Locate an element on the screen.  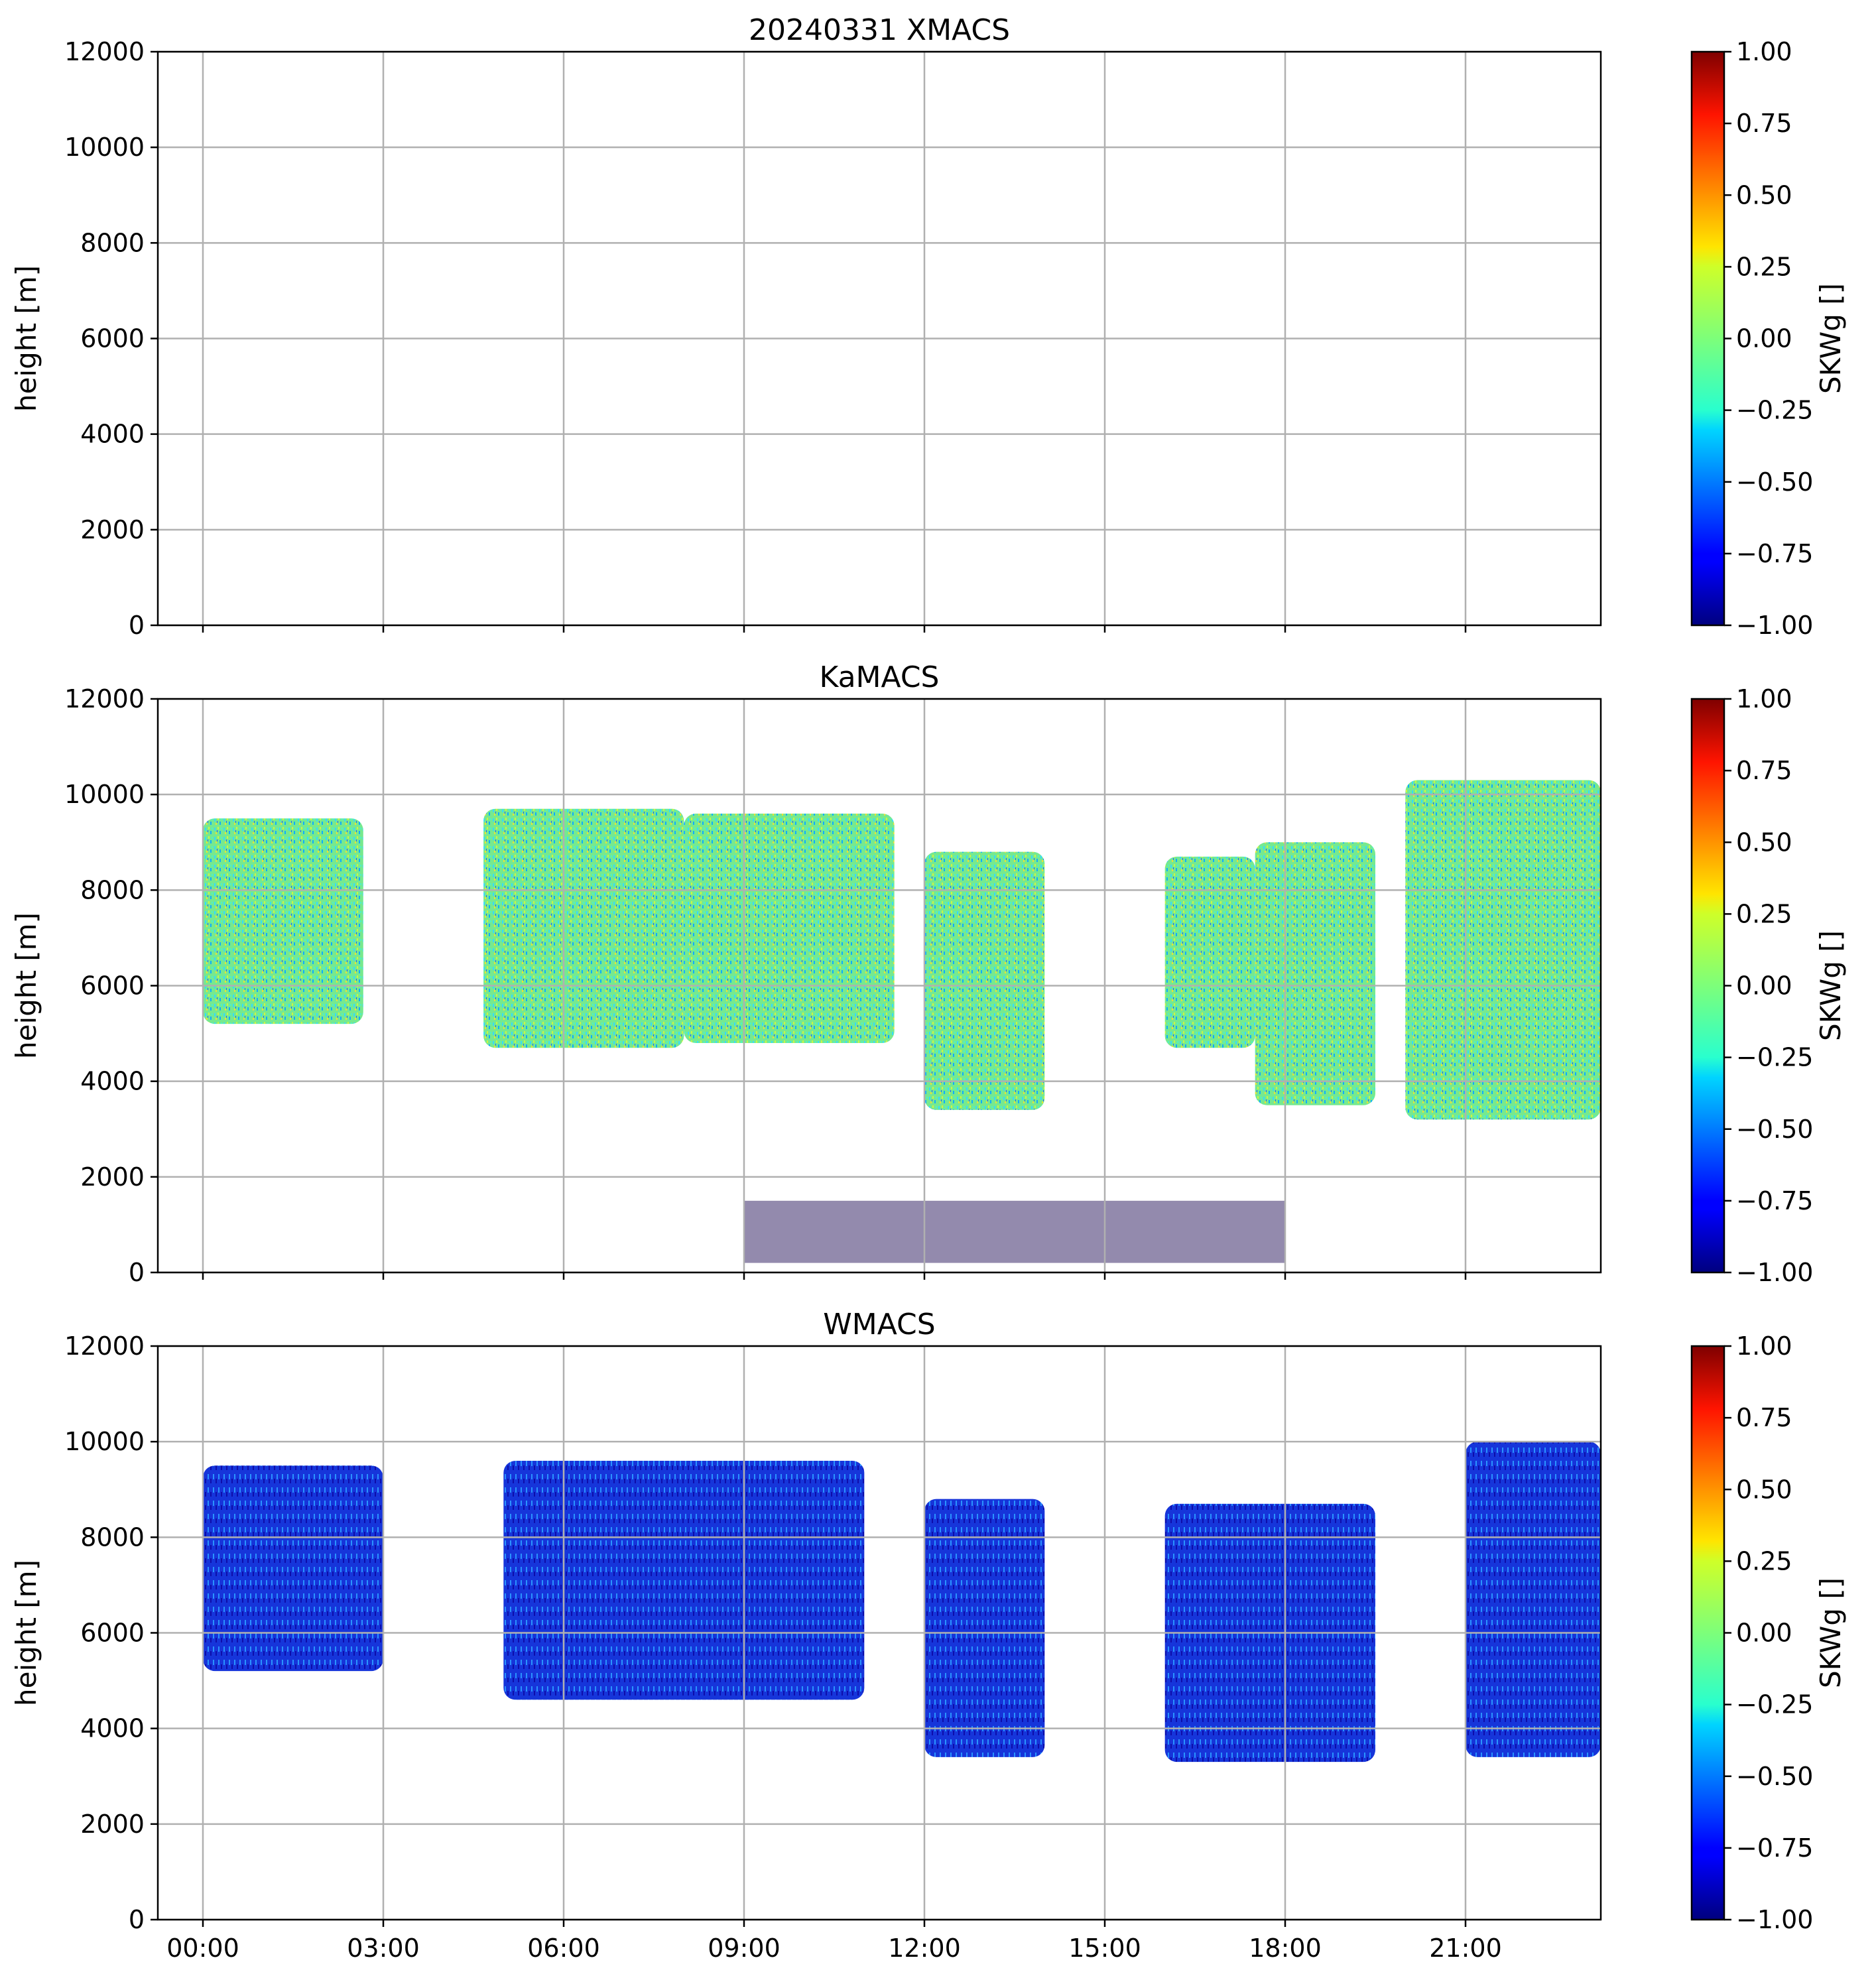
x-tick-label: 12:00 is located at coordinates (925, 1948).